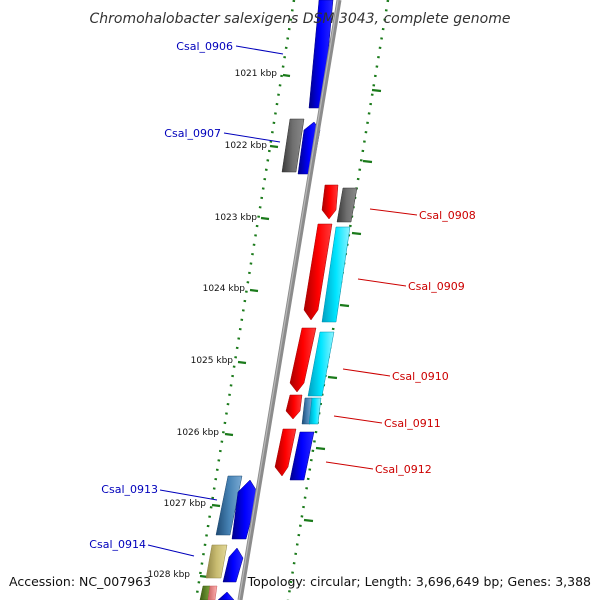  What do you see at coordinates (117, 544) in the screenshot?
I see `gene-label: Csal_0914` at bounding box center [117, 544].